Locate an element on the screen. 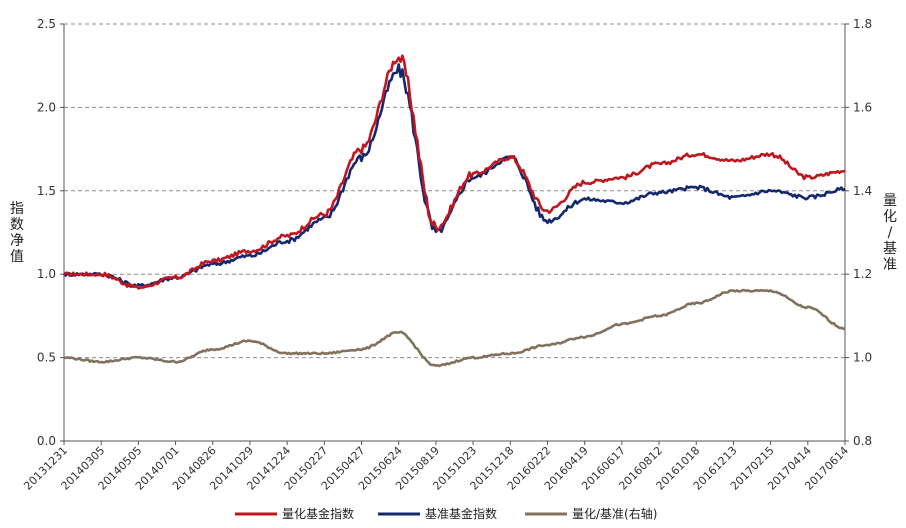 The height and width of the screenshot is (528, 906). left-tick-label: 2.5 is located at coordinates (46, 24).